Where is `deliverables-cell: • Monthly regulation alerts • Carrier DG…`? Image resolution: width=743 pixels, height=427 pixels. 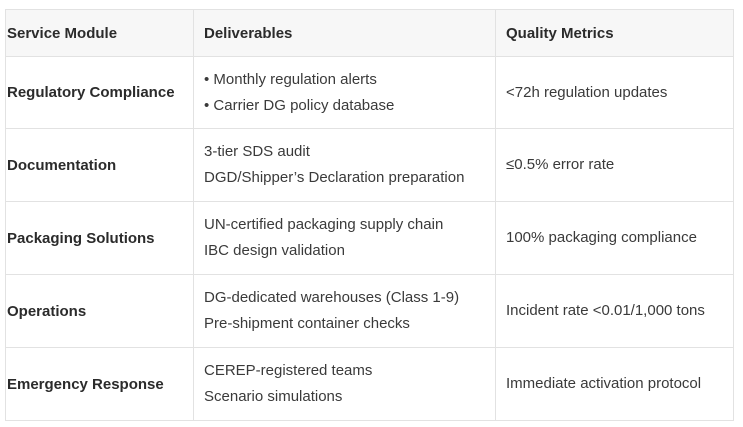
deliverables-cell: • Monthly regulation alerts • Carrier DG… is located at coordinates (344, 92).